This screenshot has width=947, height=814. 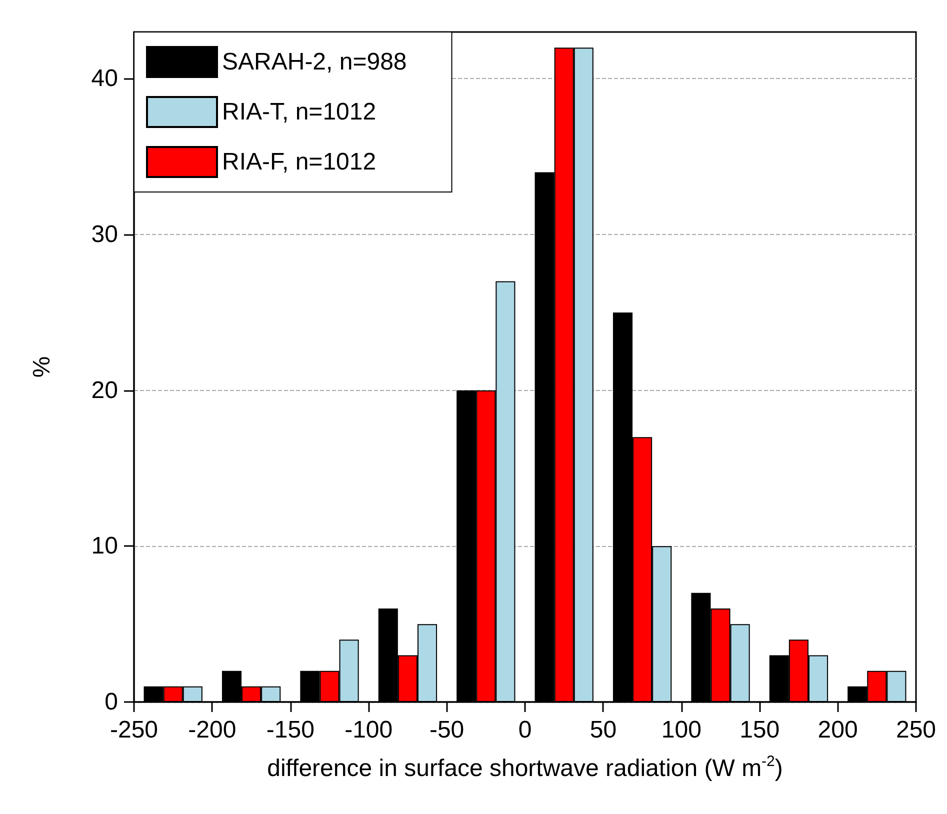 I want to click on y-tick-label: 40, so click(x=104, y=78).